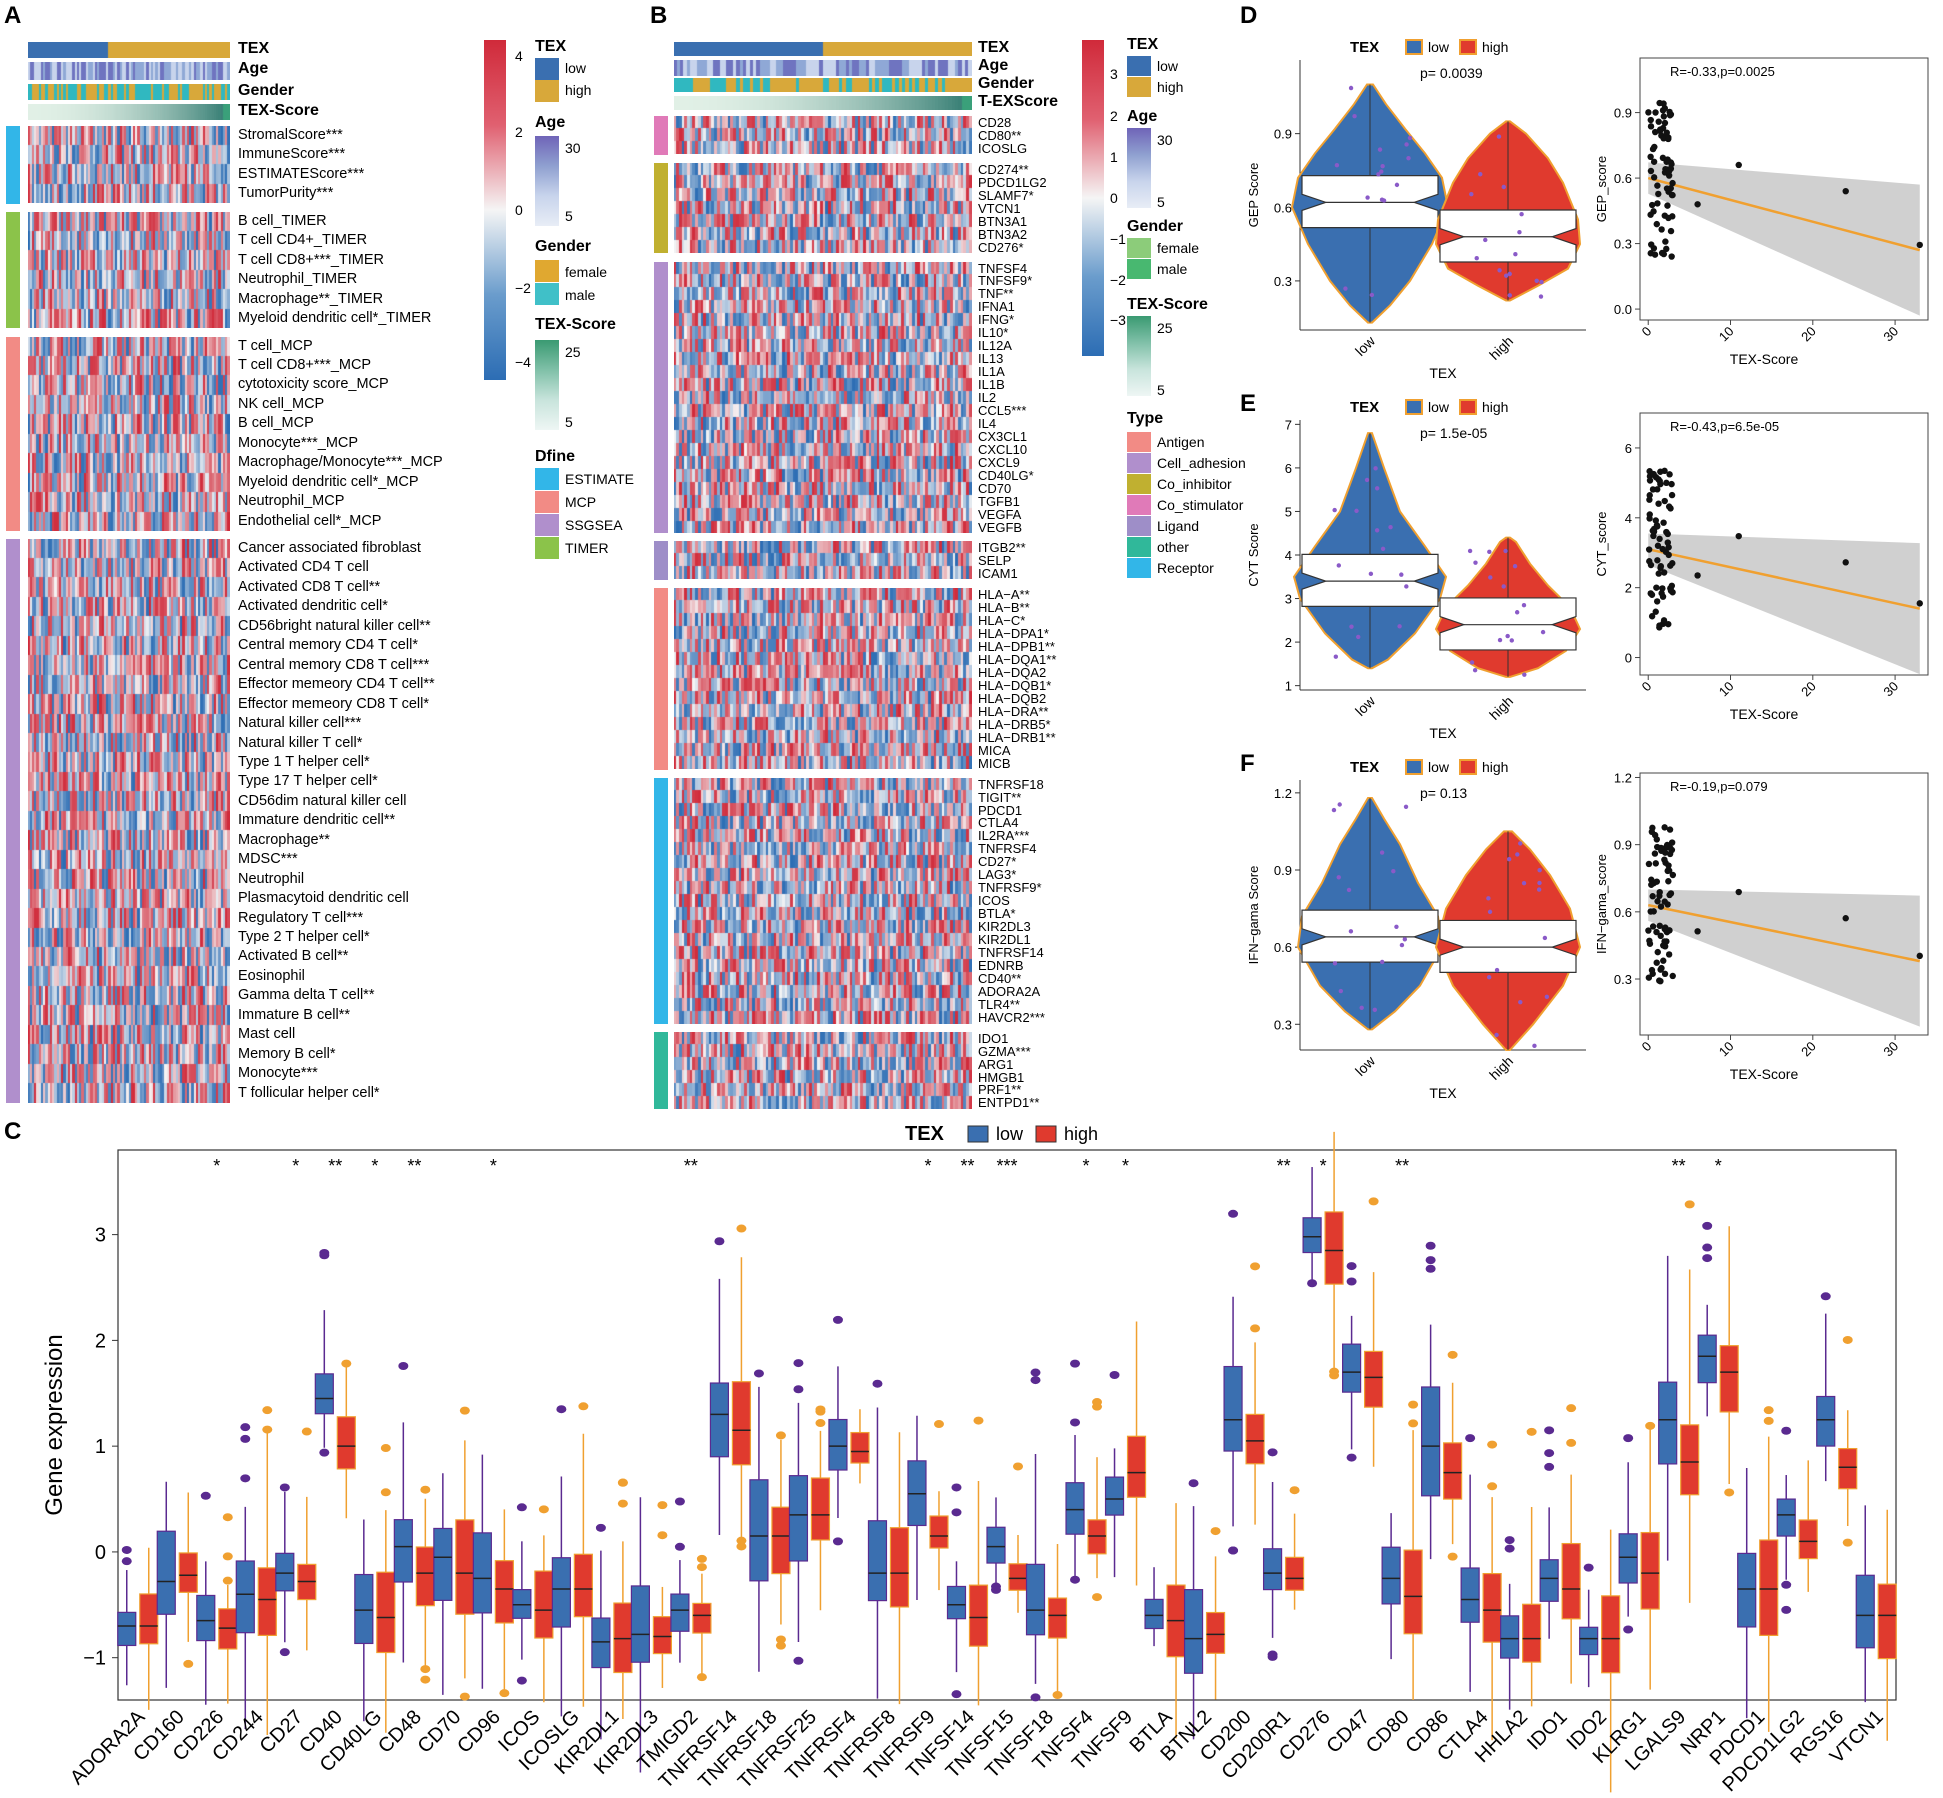 Image resolution: width=1943 pixels, height=1798 pixels. I want to click on row-label: Plasmacytoid dendritic cell, so click(323, 898).